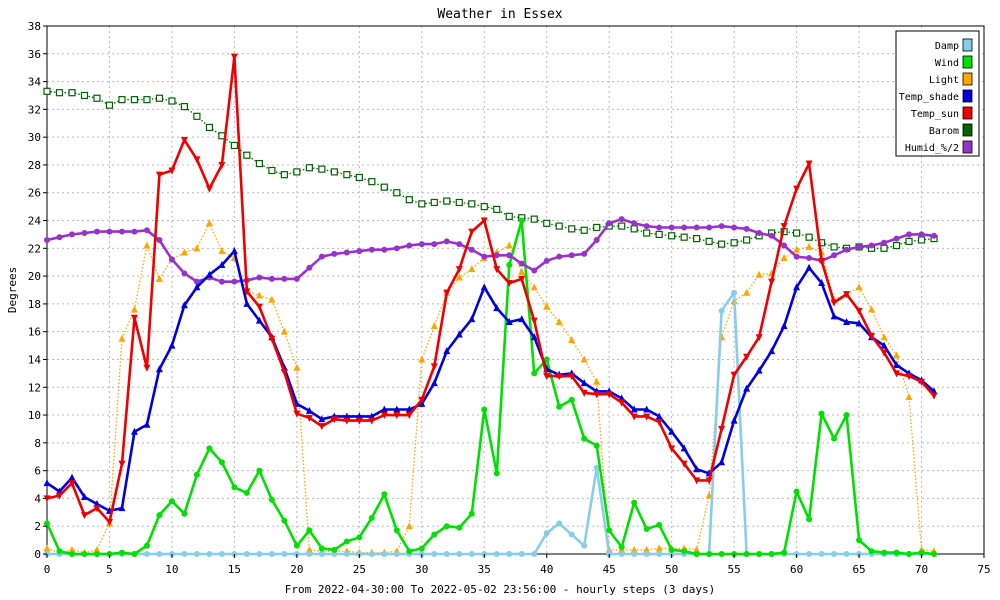  Describe the element at coordinates (947, 63) in the screenshot. I see `legend-label-wind: Wind` at that location.